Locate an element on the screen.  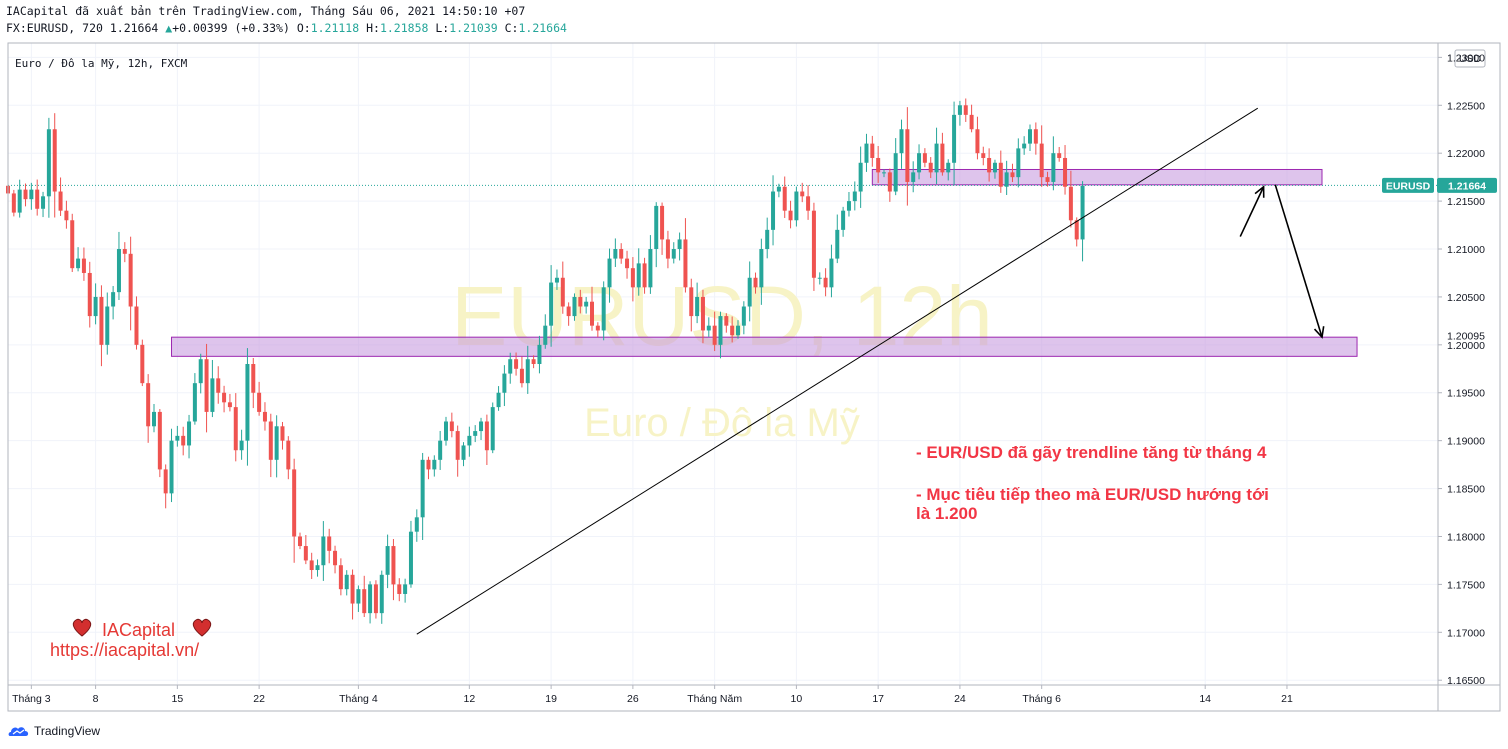
time-tick-label-5: 12 is located at coordinates (470, 699).